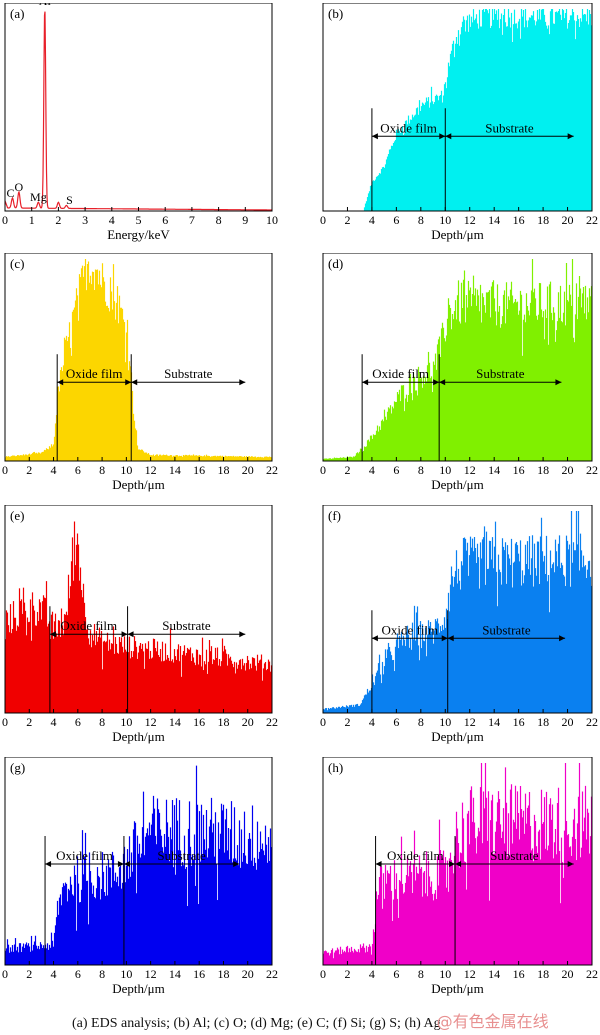 The image size is (600, 1035). What do you see at coordinates (334, 515) in the screenshot?
I see `panel-label: (f)` at bounding box center [334, 515].